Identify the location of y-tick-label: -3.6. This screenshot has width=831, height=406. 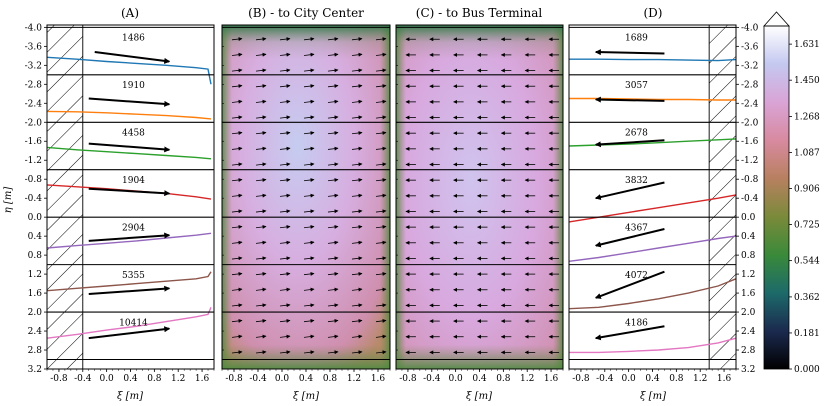
(34, 47).